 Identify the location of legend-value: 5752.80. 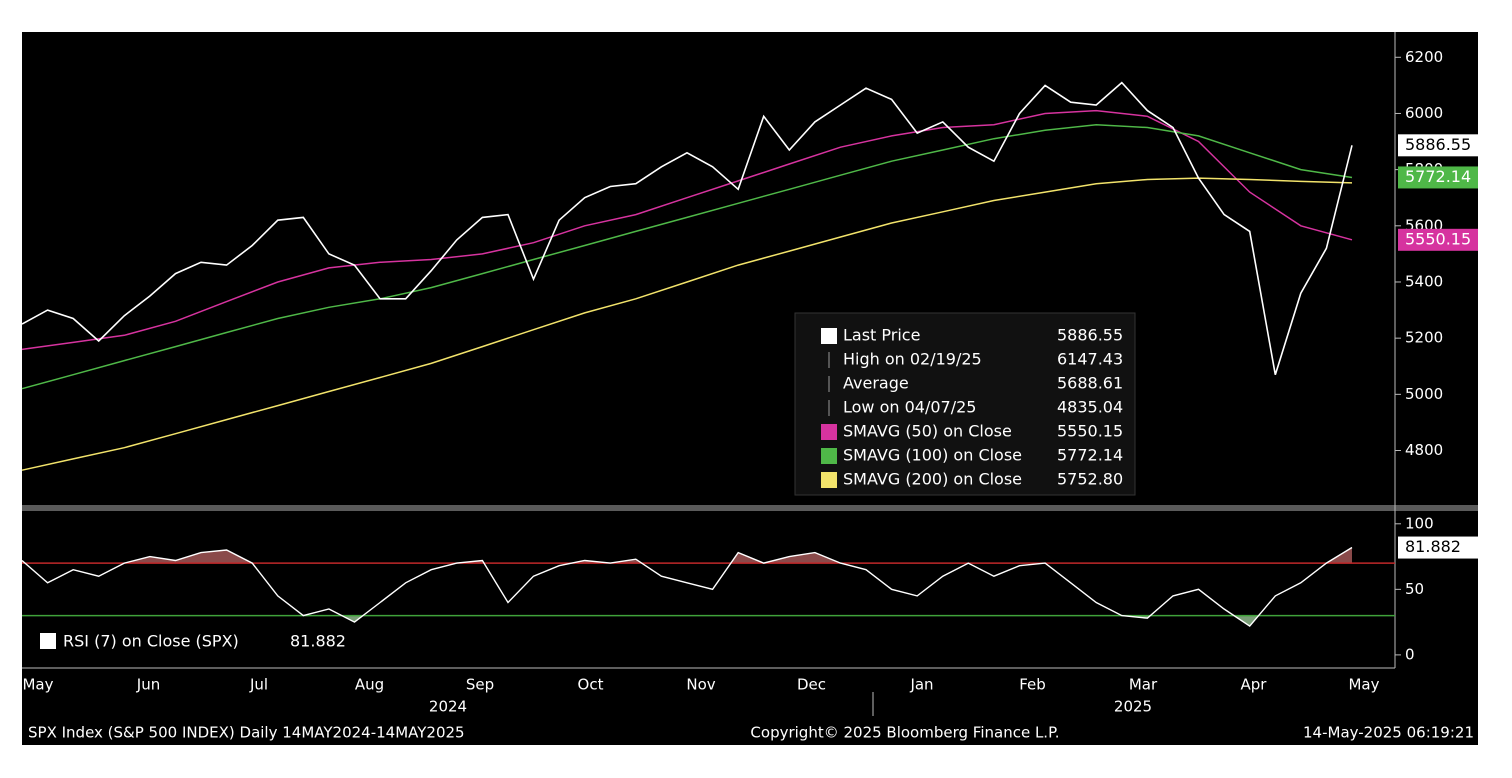
(1090, 479).